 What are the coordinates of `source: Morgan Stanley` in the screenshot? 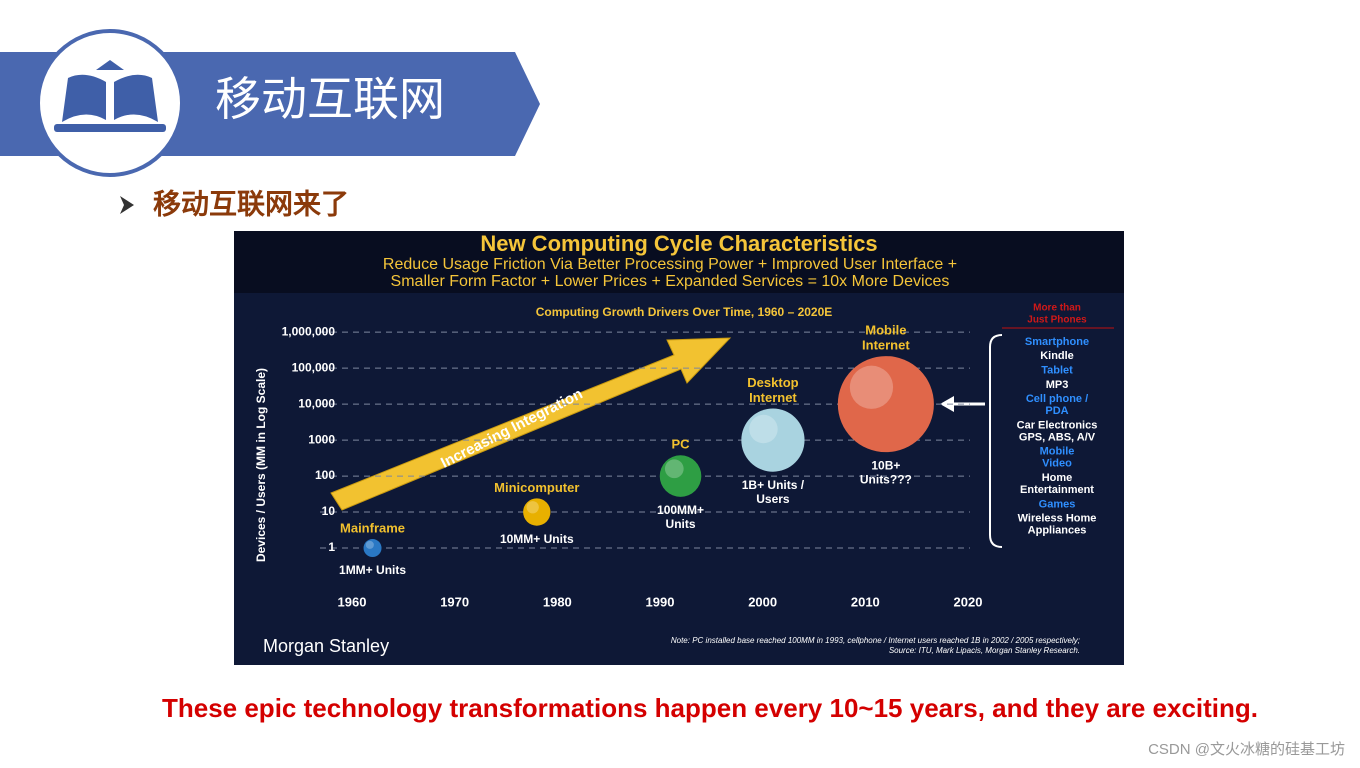 It's located at (326, 646).